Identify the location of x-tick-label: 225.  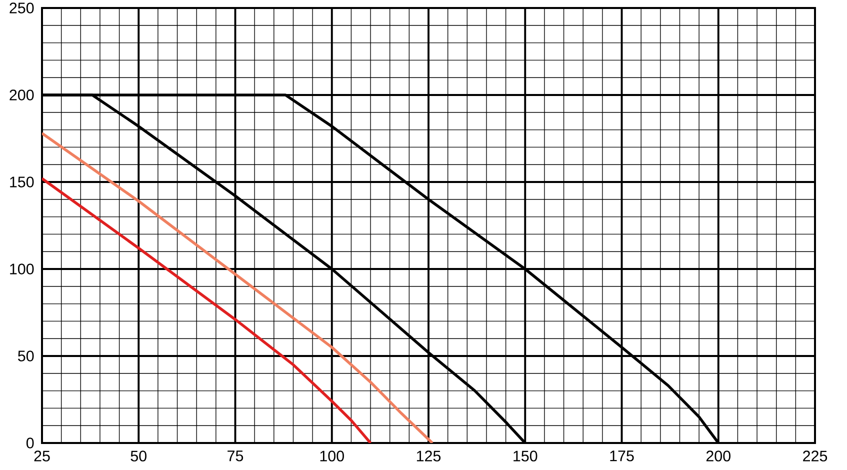
(815, 456).